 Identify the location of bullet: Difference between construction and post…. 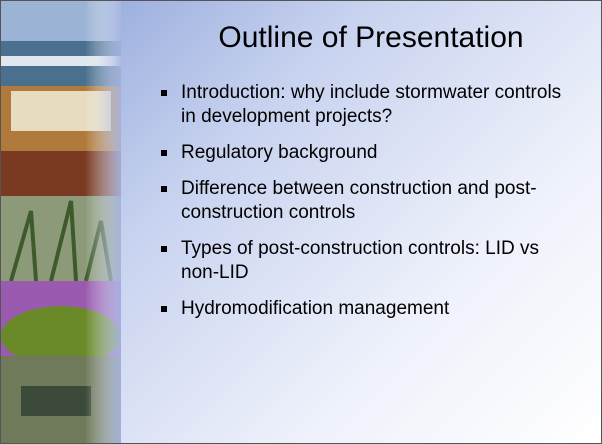
(361, 201).